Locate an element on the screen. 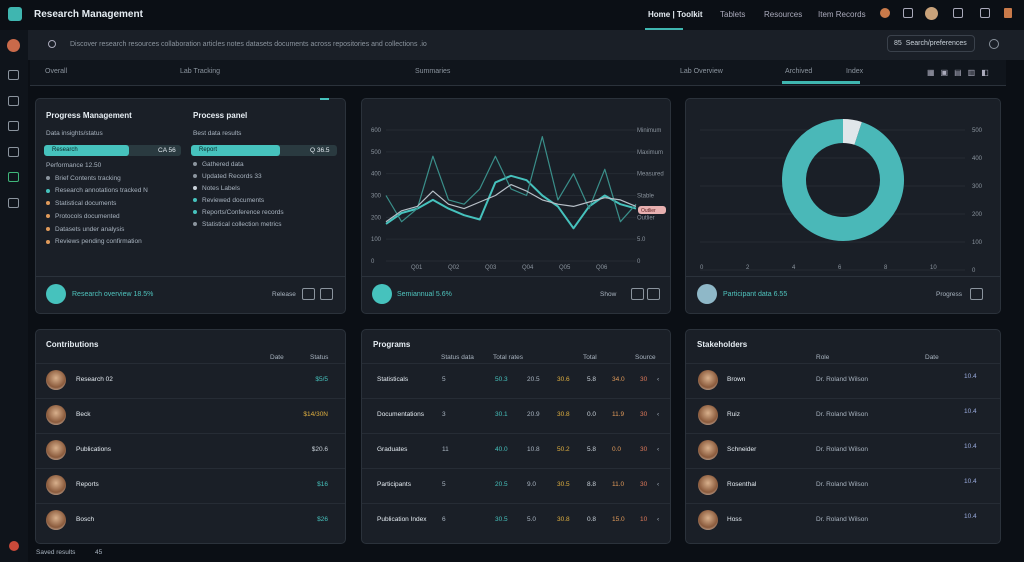 Image resolution: width=1024 pixels, height=562 pixels. row-value: 10.4 is located at coordinates (970, 376).